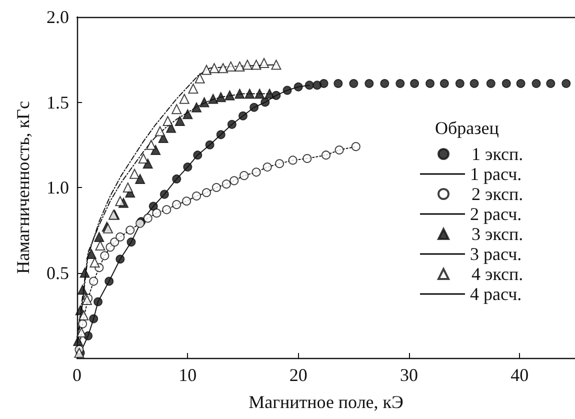 This screenshot has width=575, height=419. I want to click on legend-label: 3 расч., so click(496, 254).